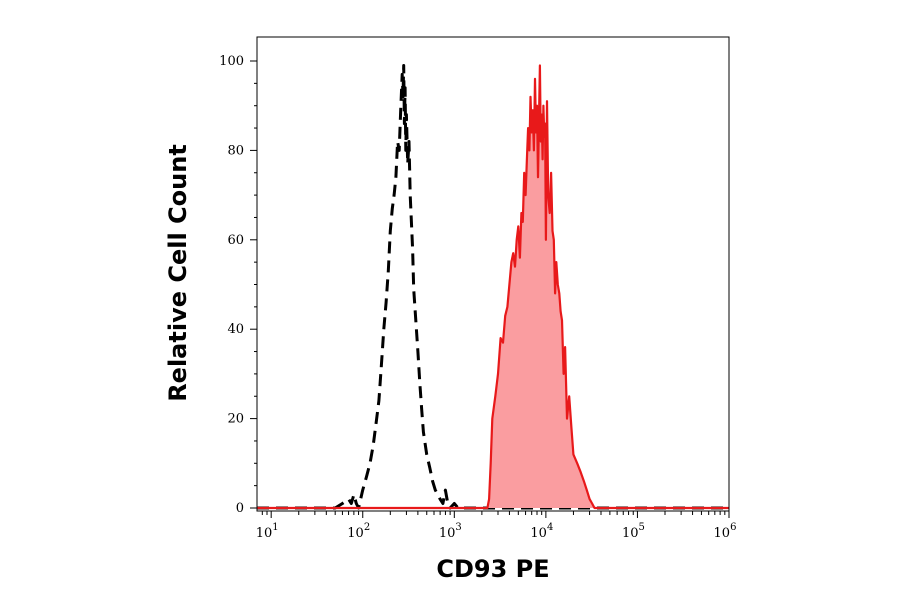  What do you see at coordinates (492, 569) in the screenshot?
I see `x-axis-title: CD93 PE` at bounding box center [492, 569].